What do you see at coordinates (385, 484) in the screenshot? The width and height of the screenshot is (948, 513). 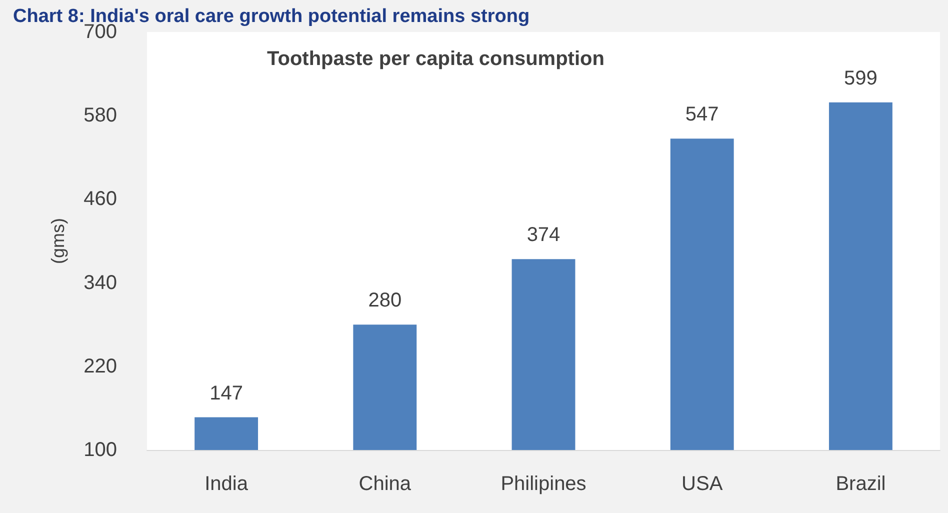 I see `x-tick-label: China` at bounding box center [385, 484].